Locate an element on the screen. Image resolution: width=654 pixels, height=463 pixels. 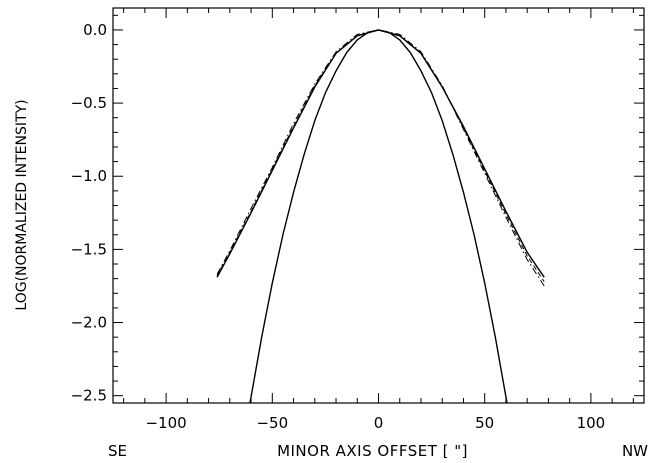
y-axis-label: LOG(NORMALIZED INTENSITY) is located at coordinates (22, 204).